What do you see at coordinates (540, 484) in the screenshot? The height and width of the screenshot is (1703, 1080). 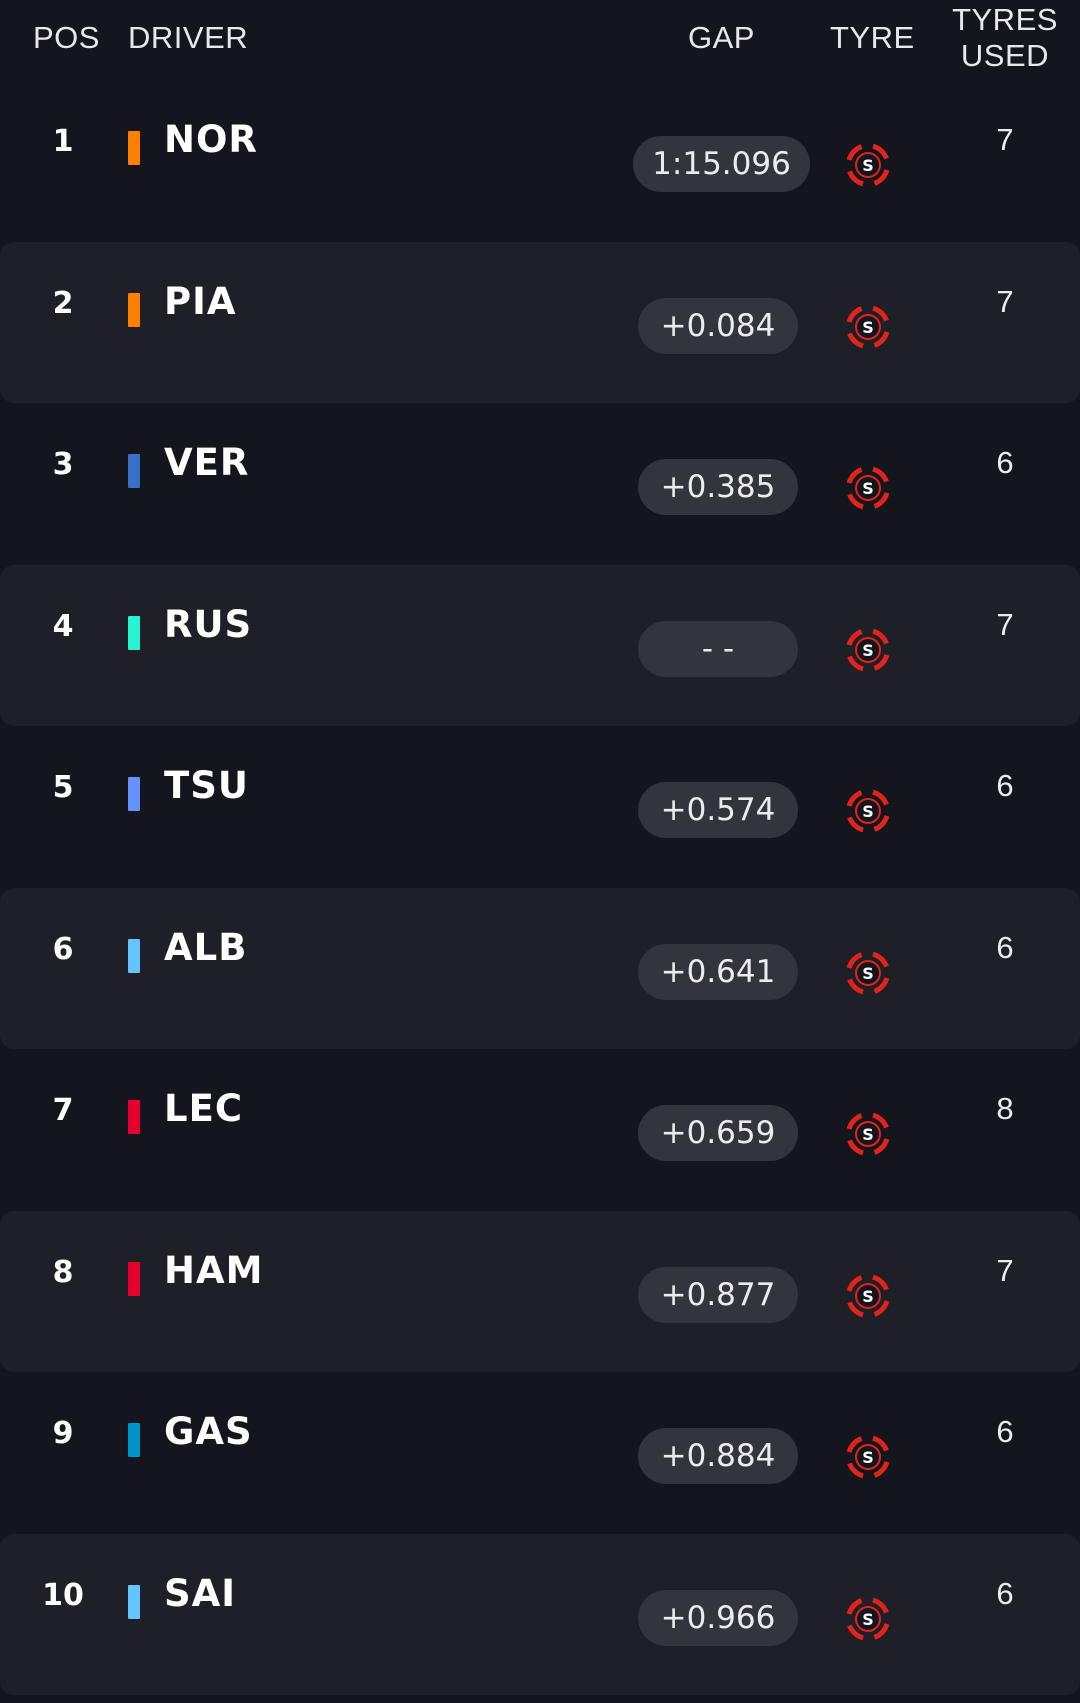 I see `table-row-ver: 3 VER +0.385 S 6` at bounding box center [540, 484].